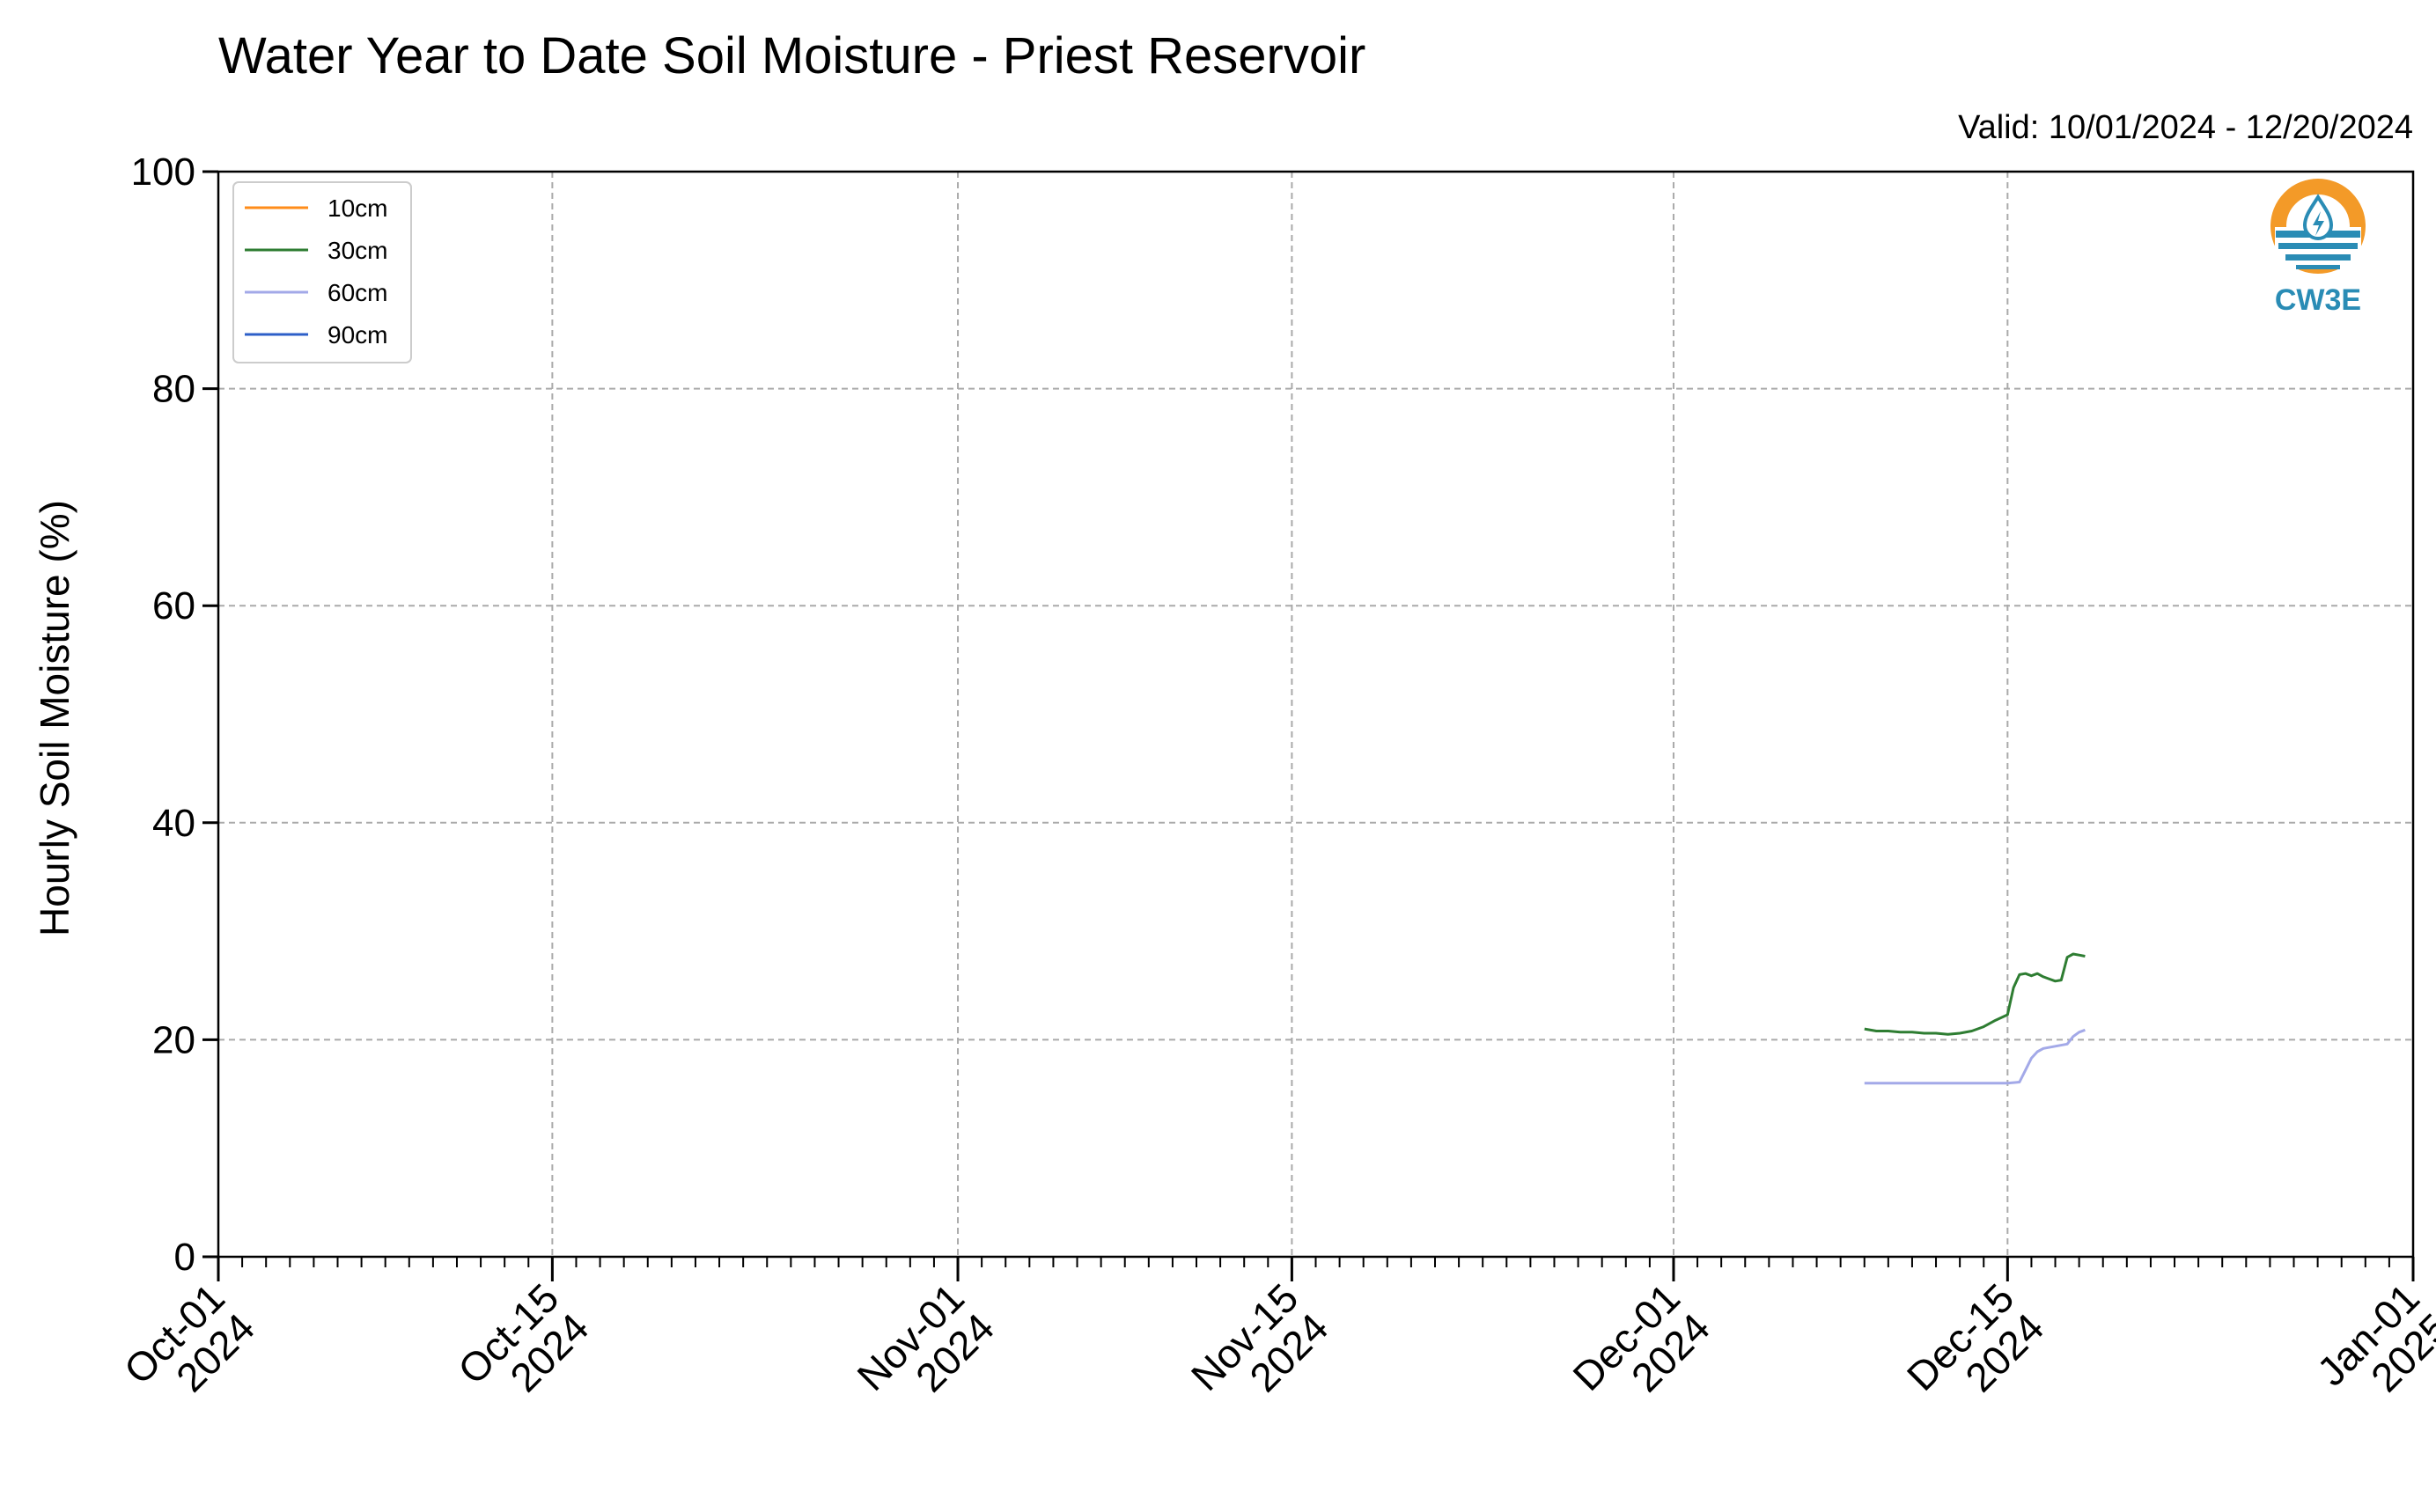 Image resolution: width=2436 pixels, height=1512 pixels. I want to click on svg-text: Nov-152024, so click(1259, 1352).